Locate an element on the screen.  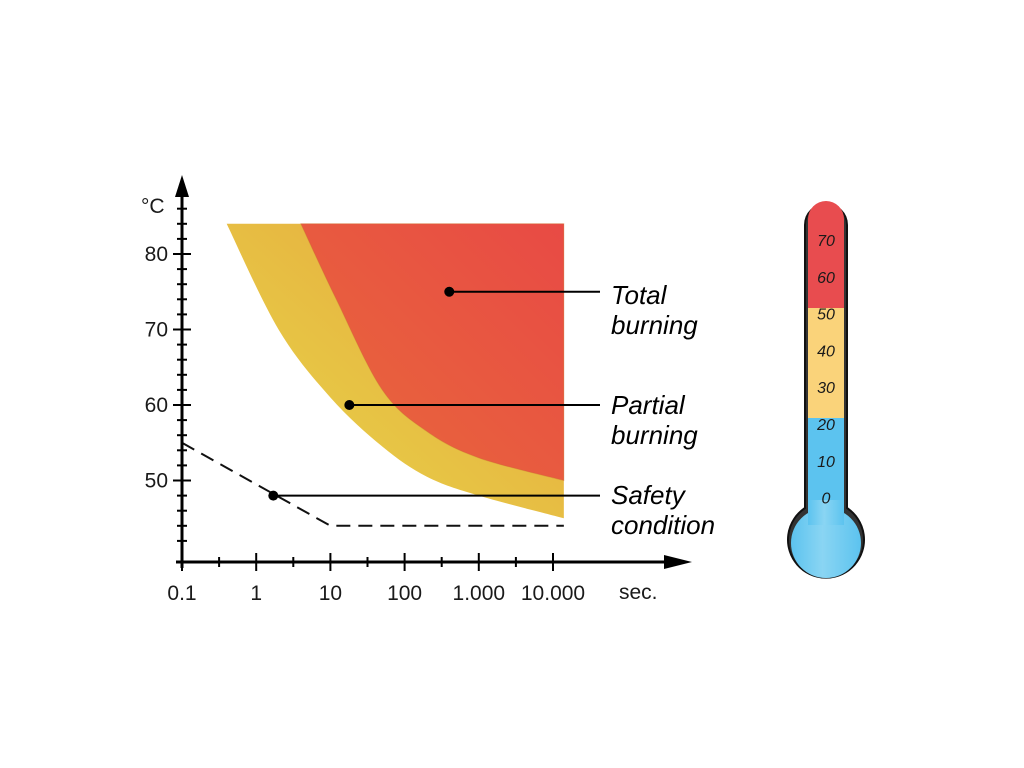
partial-burning-label: Partial burning is located at coordinates (654, 420).